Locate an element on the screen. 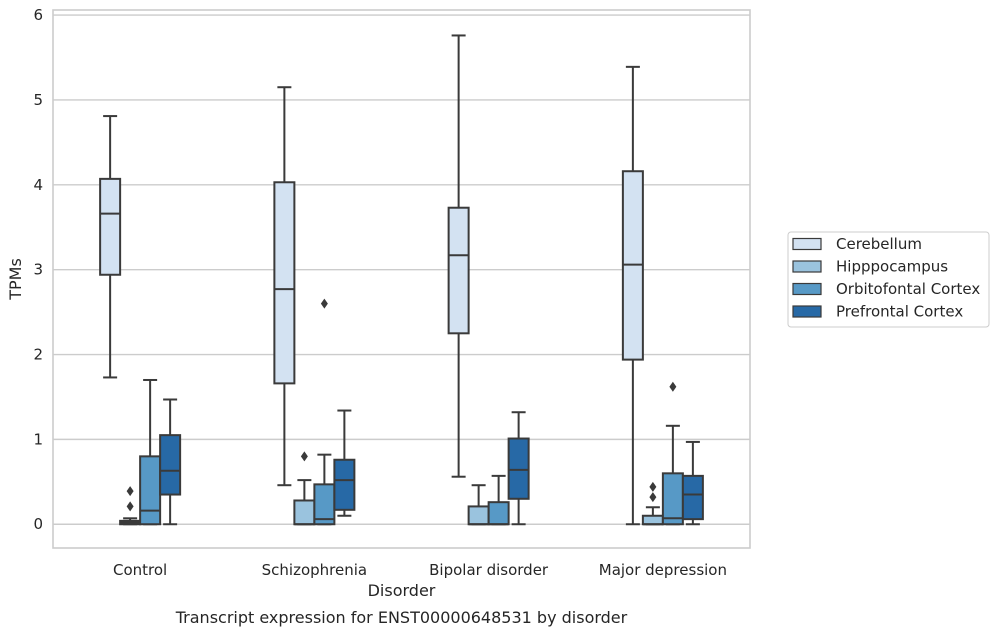 This screenshot has height=635, width=999. x-tick-label: Control is located at coordinates (140, 570).